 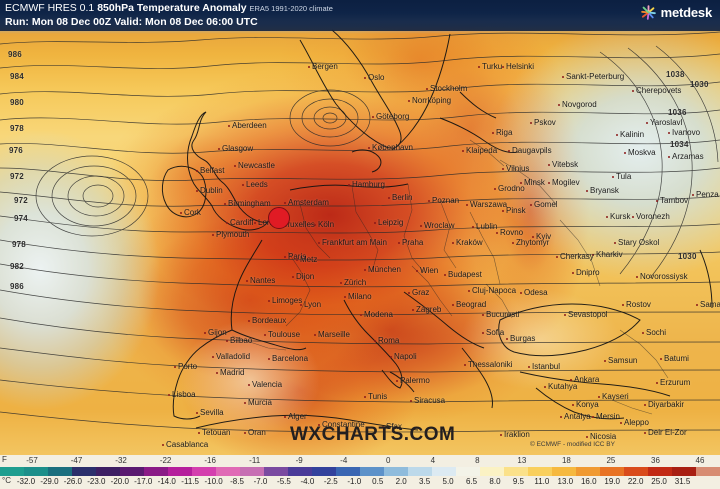 I want to click on city-label: Wroclaw, so click(x=437, y=225).